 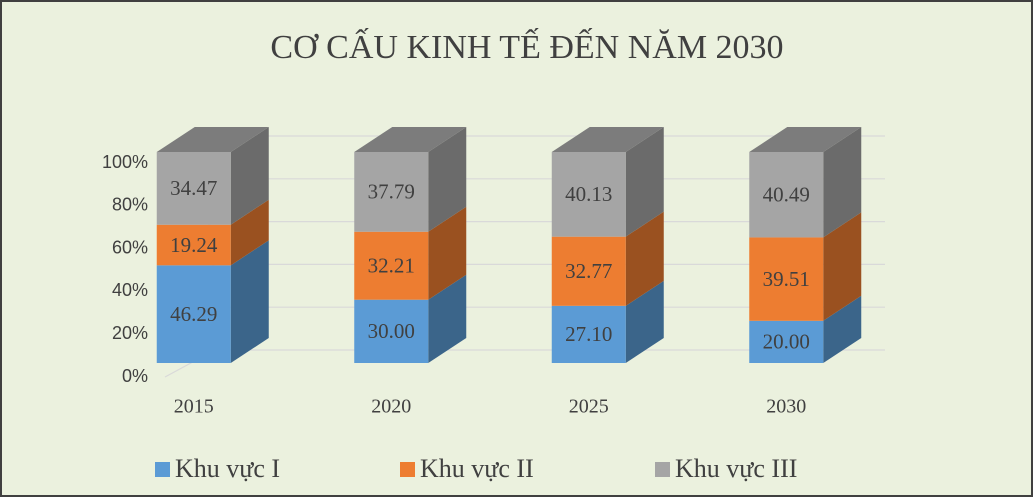 What do you see at coordinates (135, 376) in the screenshot?
I see `y-tick-label: 0%` at bounding box center [135, 376].